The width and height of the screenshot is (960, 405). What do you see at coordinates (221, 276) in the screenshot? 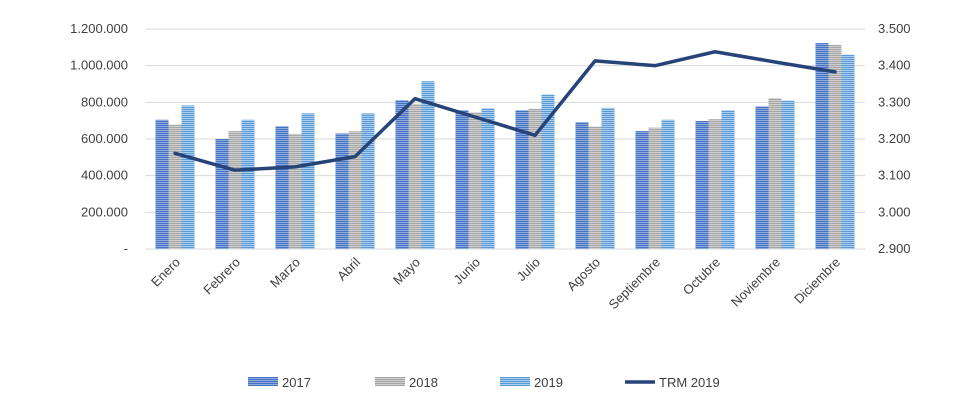
I see `x-tick-label: Febrero` at bounding box center [221, 276].